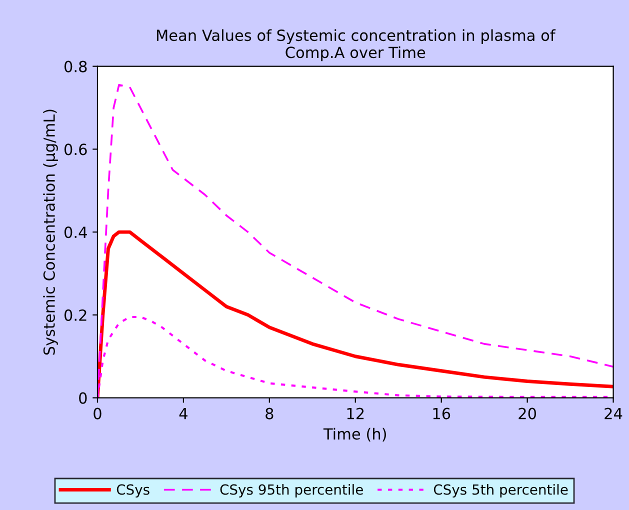 The image size is (629, 510). What do you see at coordinates (133, 491) in the screenshot?
I see `legend-label: CSys` at bounding box center [133, 491].